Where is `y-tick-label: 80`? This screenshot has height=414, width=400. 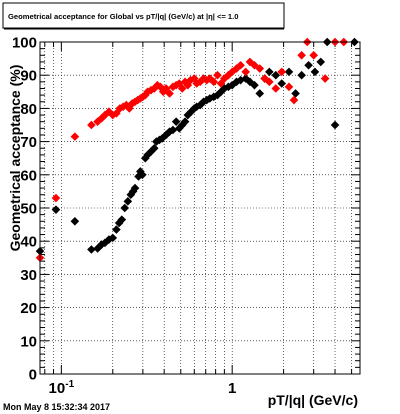 y-tick-label: 80 is located at coordinates (28, 109).